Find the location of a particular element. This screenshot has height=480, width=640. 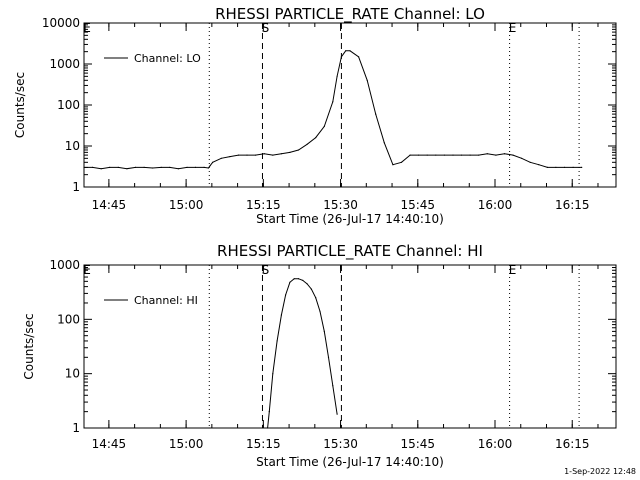

marker-label-edge: E is located at coordinates (87, 28).